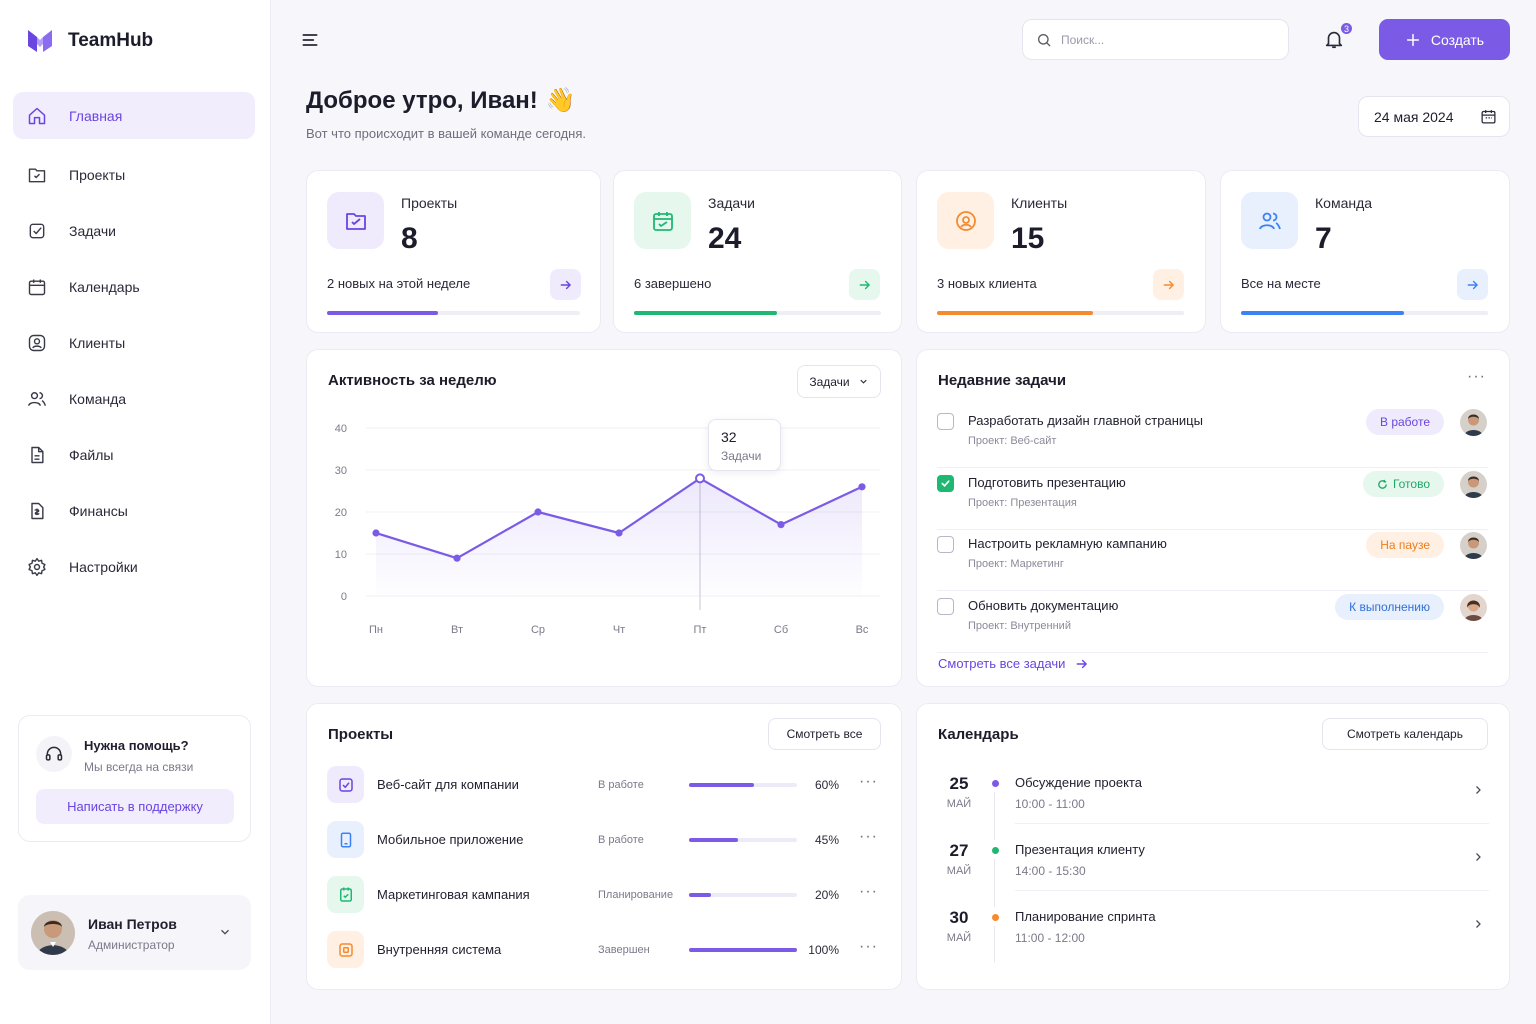  Describe the element at coordinates (103, 566) in the screenshot. I see `sidebar-item-label: Настройки` at that location.